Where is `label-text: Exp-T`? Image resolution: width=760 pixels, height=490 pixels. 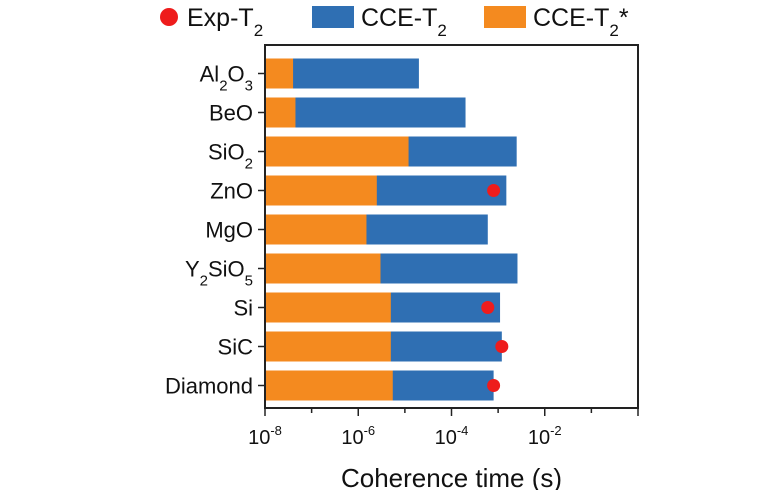 label-text: Exp-T is located at coordinates (220, 18).